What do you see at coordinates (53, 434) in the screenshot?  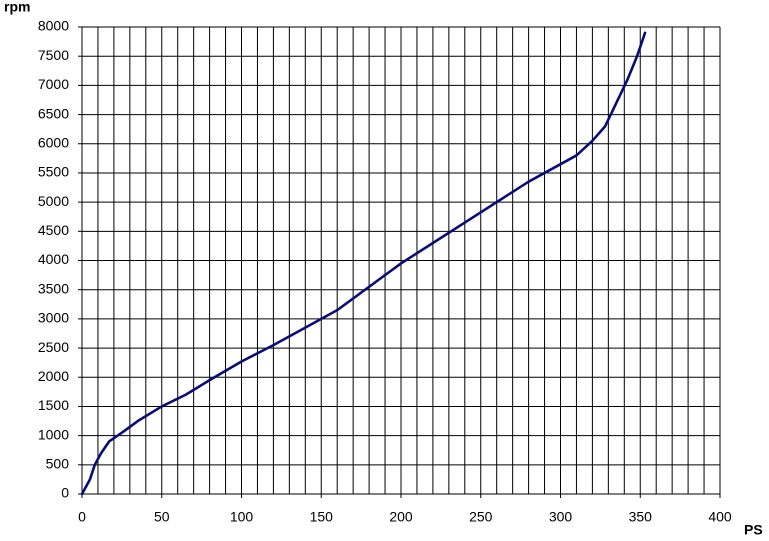 I see `y-tick-label: 1000` at bounding box center [53, 434].